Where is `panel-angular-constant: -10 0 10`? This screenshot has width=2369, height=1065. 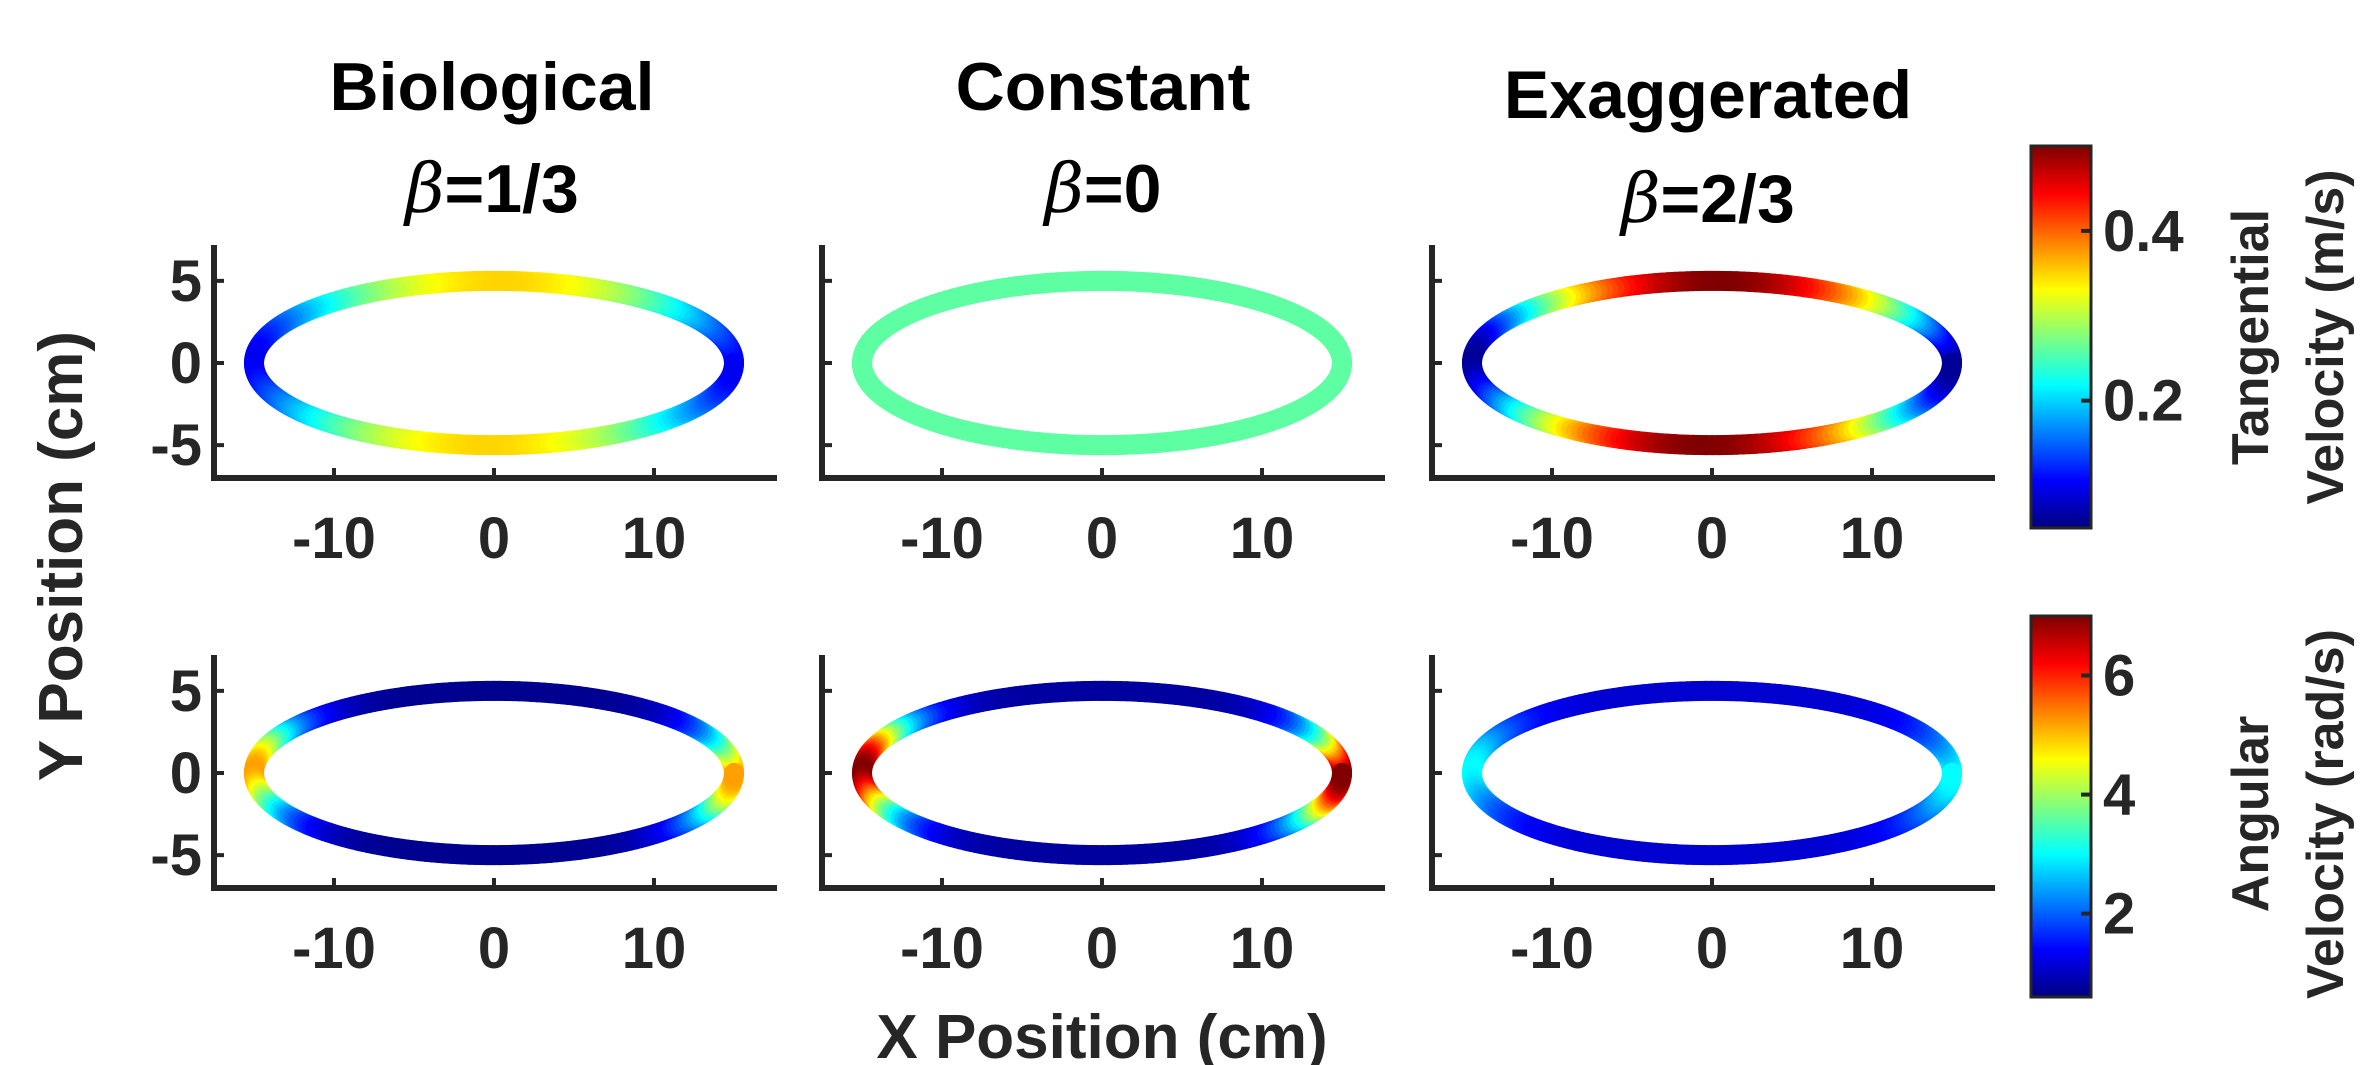 panel-angular-constant: -10 0 10 is located at coordinates (1102, 818).